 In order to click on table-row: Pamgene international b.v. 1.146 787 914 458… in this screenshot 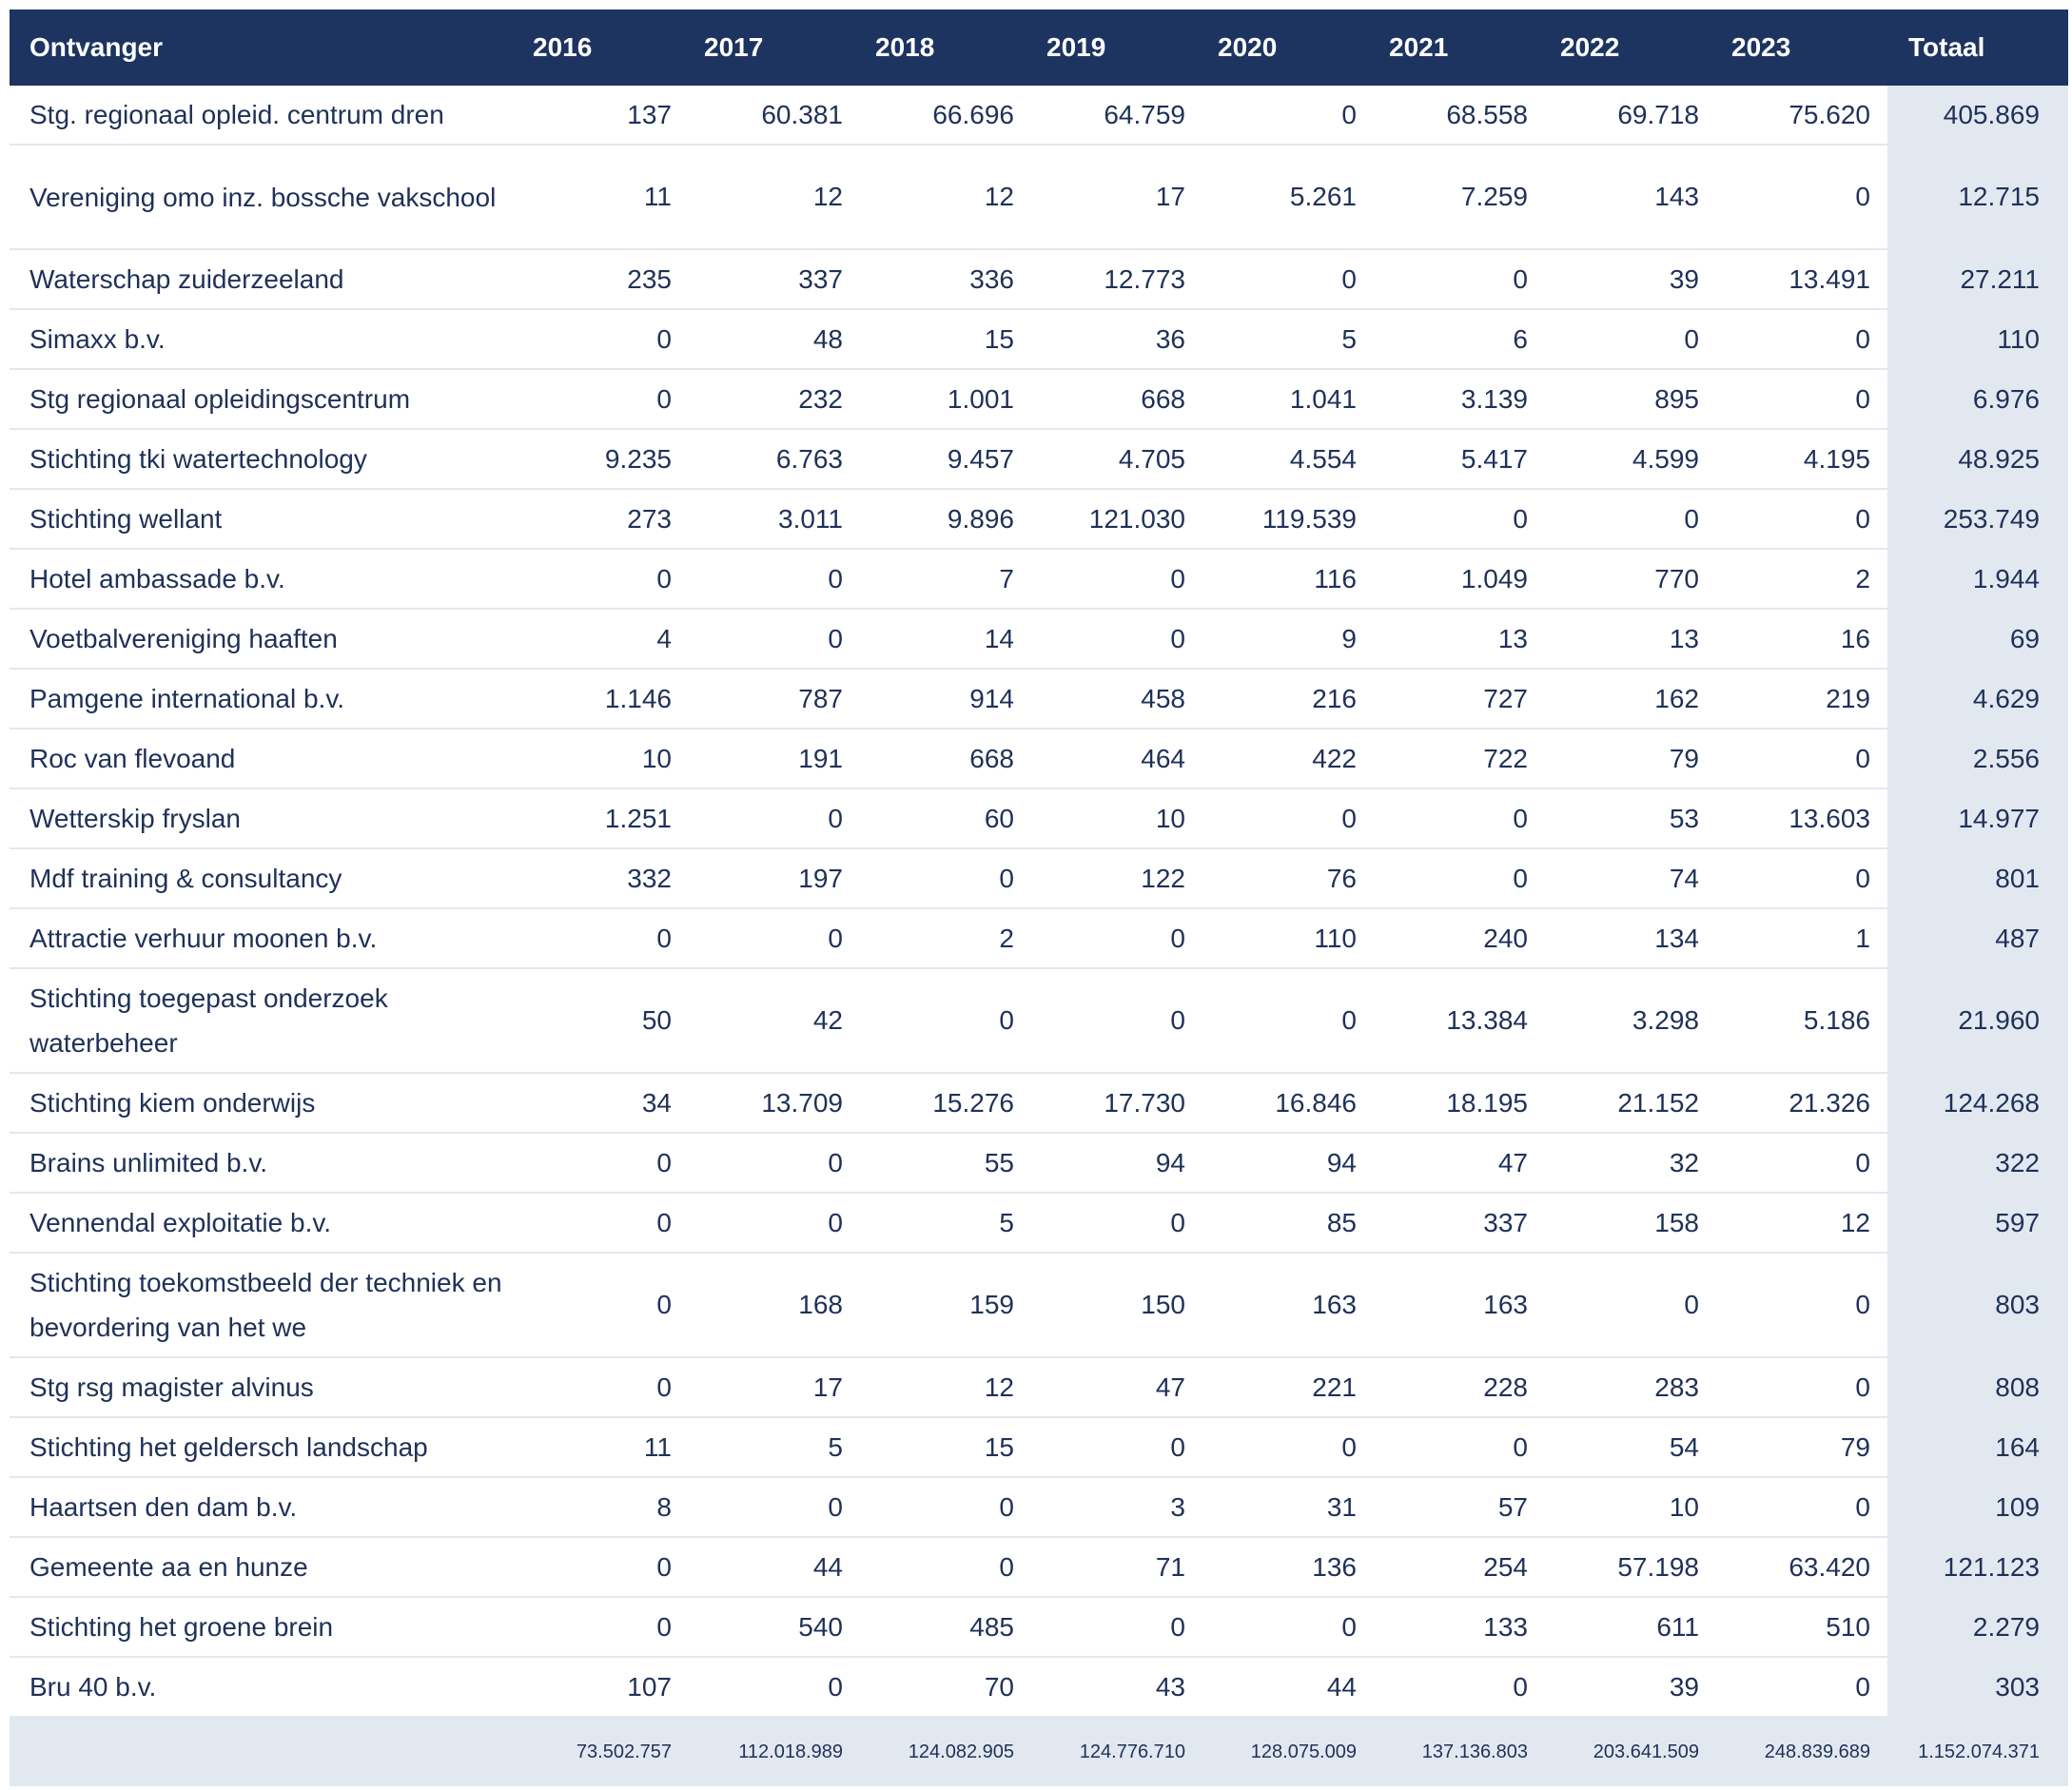, I will do `click(1039, 700)`.